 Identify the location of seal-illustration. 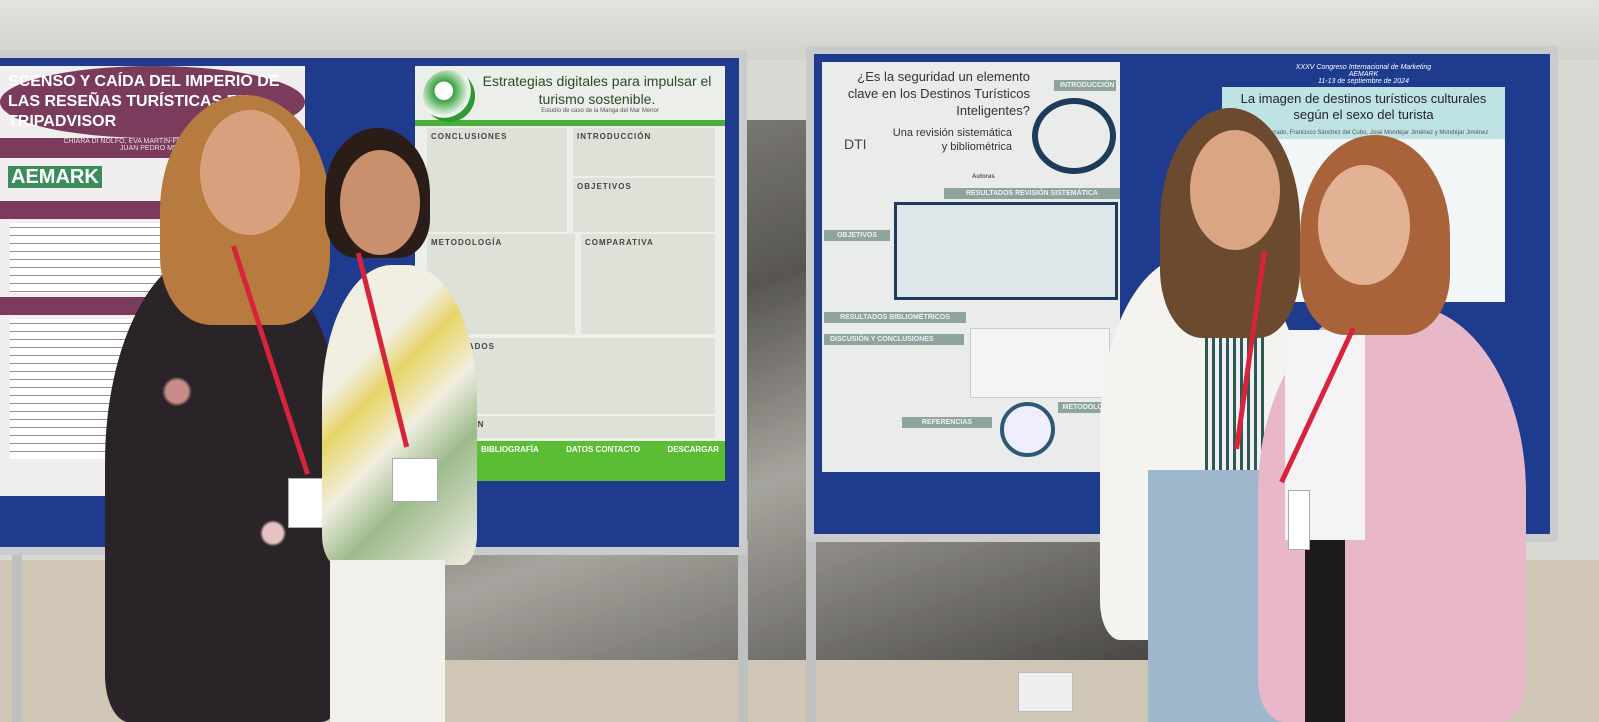
(1027, 429).